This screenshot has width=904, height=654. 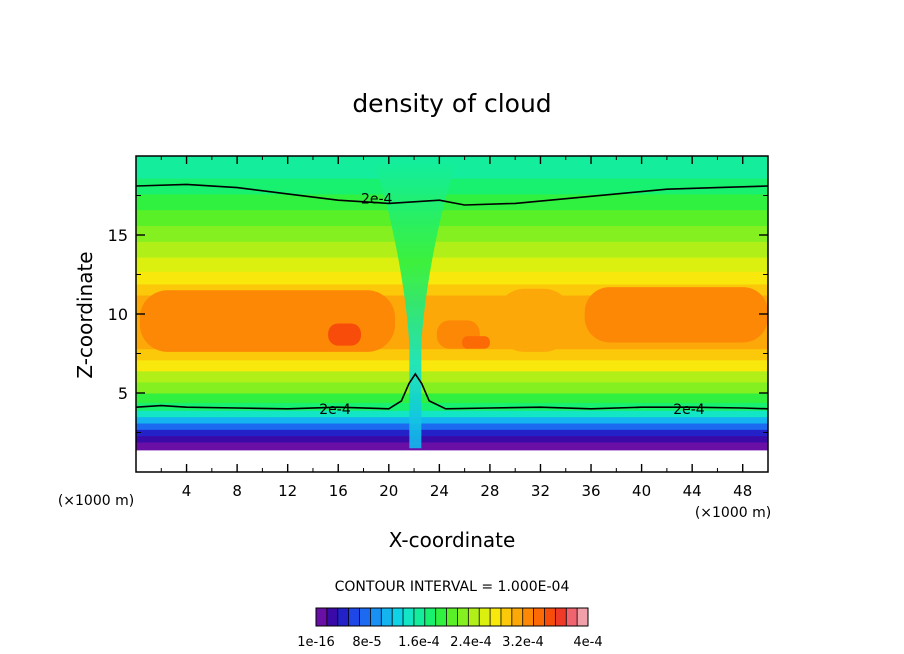 I want to click on colorbar-tick-label: 2.4e-4, so click(x=471, y=642).